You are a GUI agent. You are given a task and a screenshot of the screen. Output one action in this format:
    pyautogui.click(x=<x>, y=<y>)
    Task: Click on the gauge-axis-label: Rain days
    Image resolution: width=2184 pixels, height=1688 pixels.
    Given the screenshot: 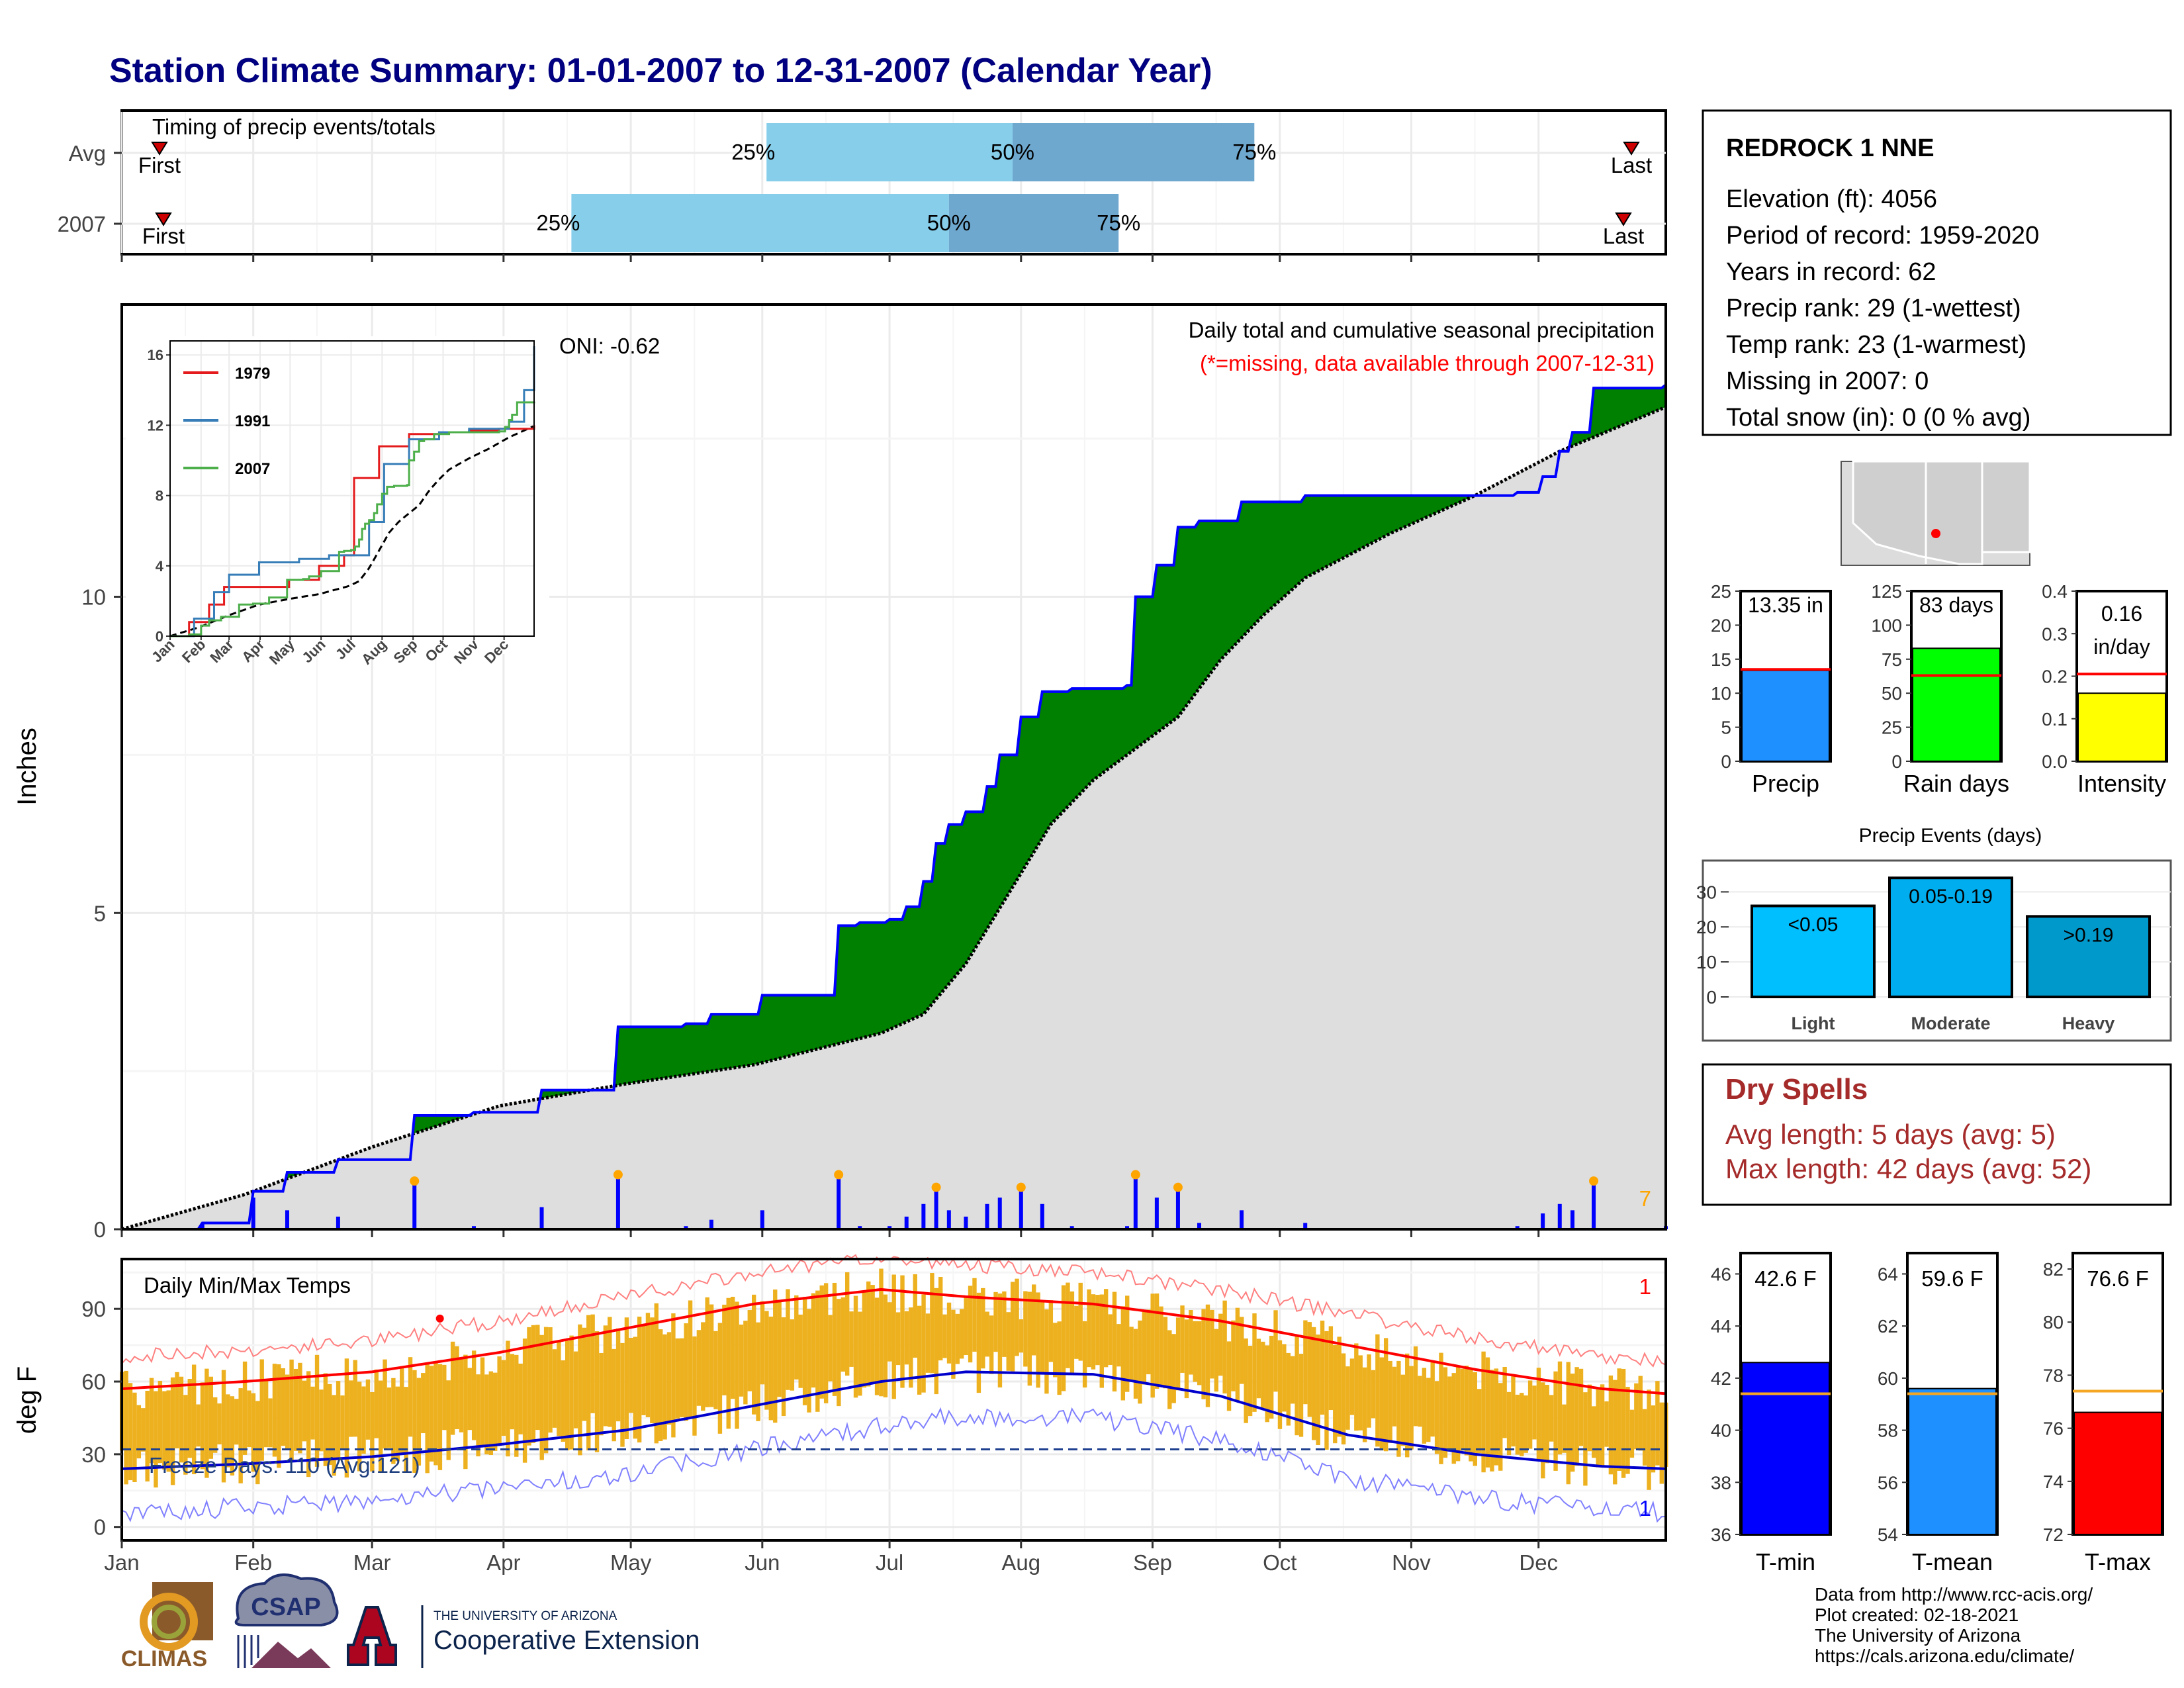 What is the action you would take?
    pyautogui.click(x=1956, y=783)
    